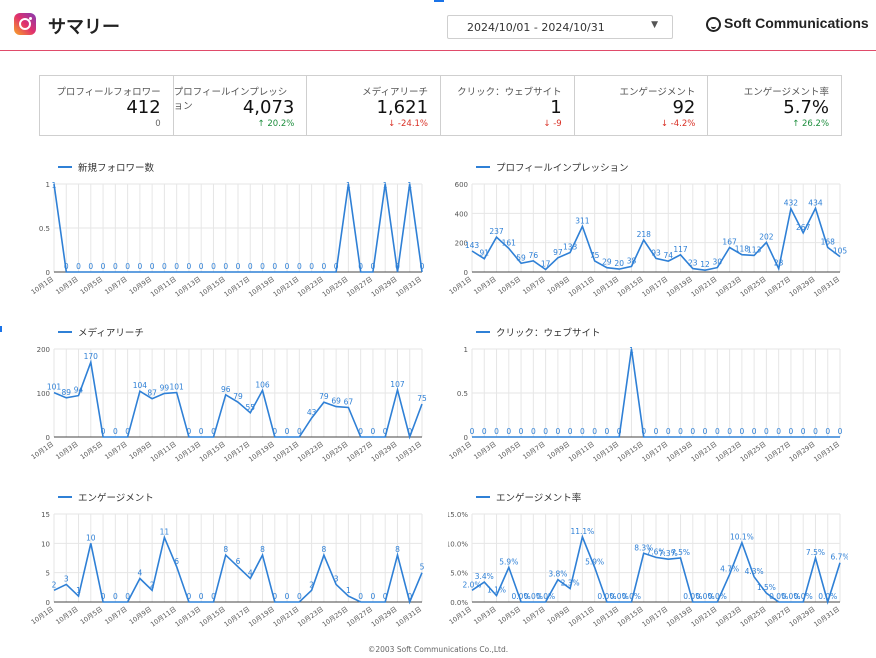  What do you see at coordinates (312, 412) in the screenshot?
I see `data-label: 43` at bounding box center [312, 412].